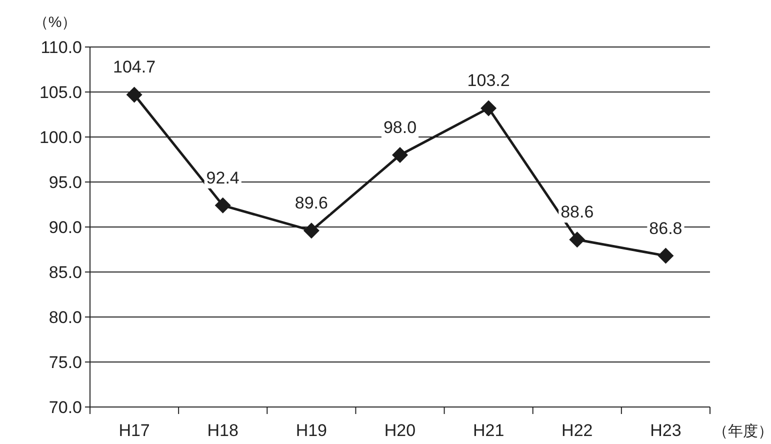 This screenshot has height=444, width=771. Describe the element at coordinates (134, 430) in the screenshot. I see `x-tick-label: H17` at that location.